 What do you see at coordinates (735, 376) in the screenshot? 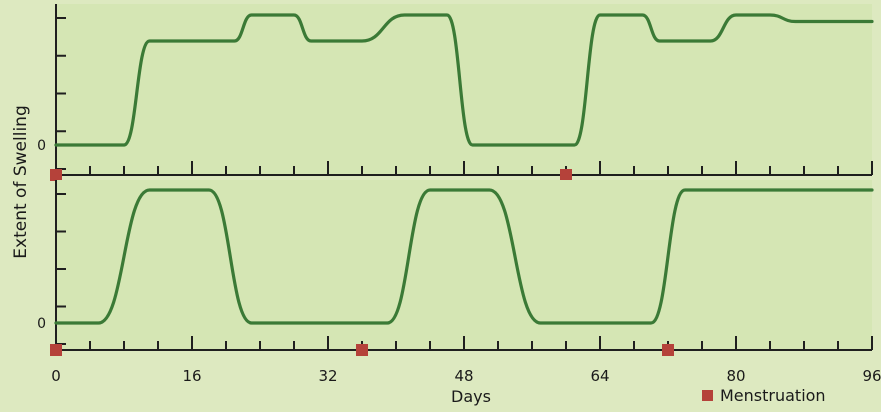
I see `x-tick-label: 80` at bounding box center [735, 376].